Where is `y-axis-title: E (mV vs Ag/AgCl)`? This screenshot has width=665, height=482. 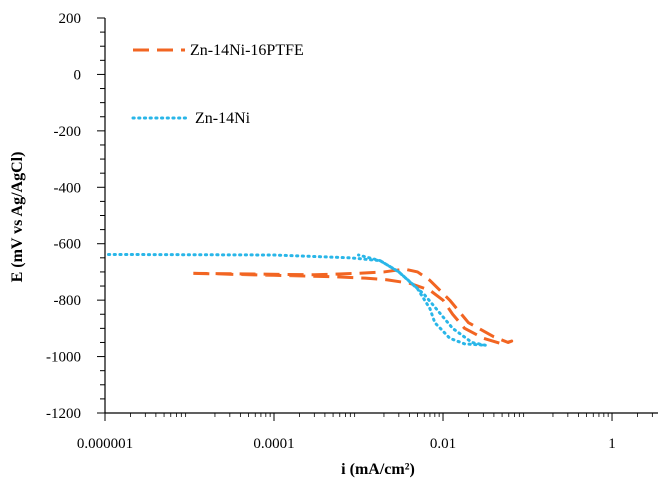 y-axis-title: E (mV vs Ag/AgCl) is located at coordinates (17, 217).